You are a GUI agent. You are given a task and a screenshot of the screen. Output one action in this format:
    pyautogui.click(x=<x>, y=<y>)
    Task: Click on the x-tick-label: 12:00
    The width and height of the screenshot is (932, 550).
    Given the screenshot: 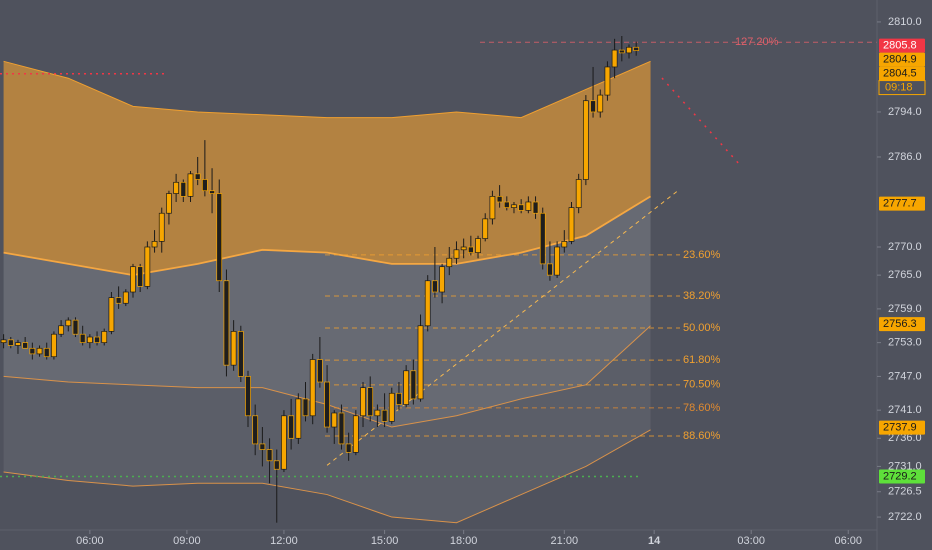 What is the action you would take?
    pyautogui.click(x=284, y=541)
    